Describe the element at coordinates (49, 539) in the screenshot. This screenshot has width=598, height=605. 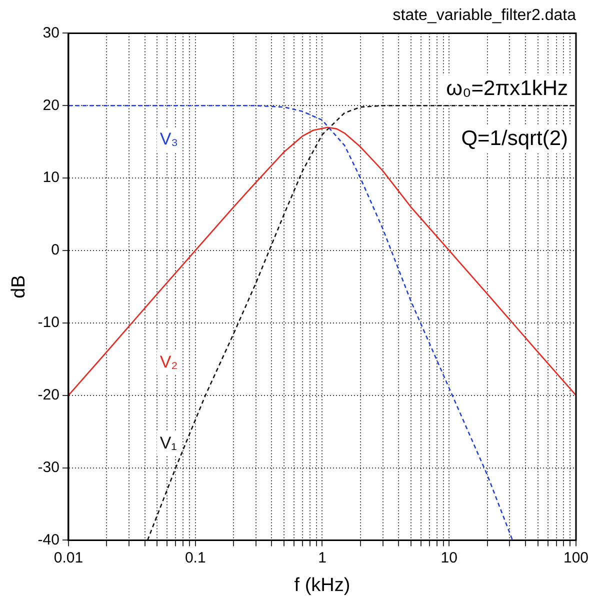
I see `y-tick-label: -40` at that location.